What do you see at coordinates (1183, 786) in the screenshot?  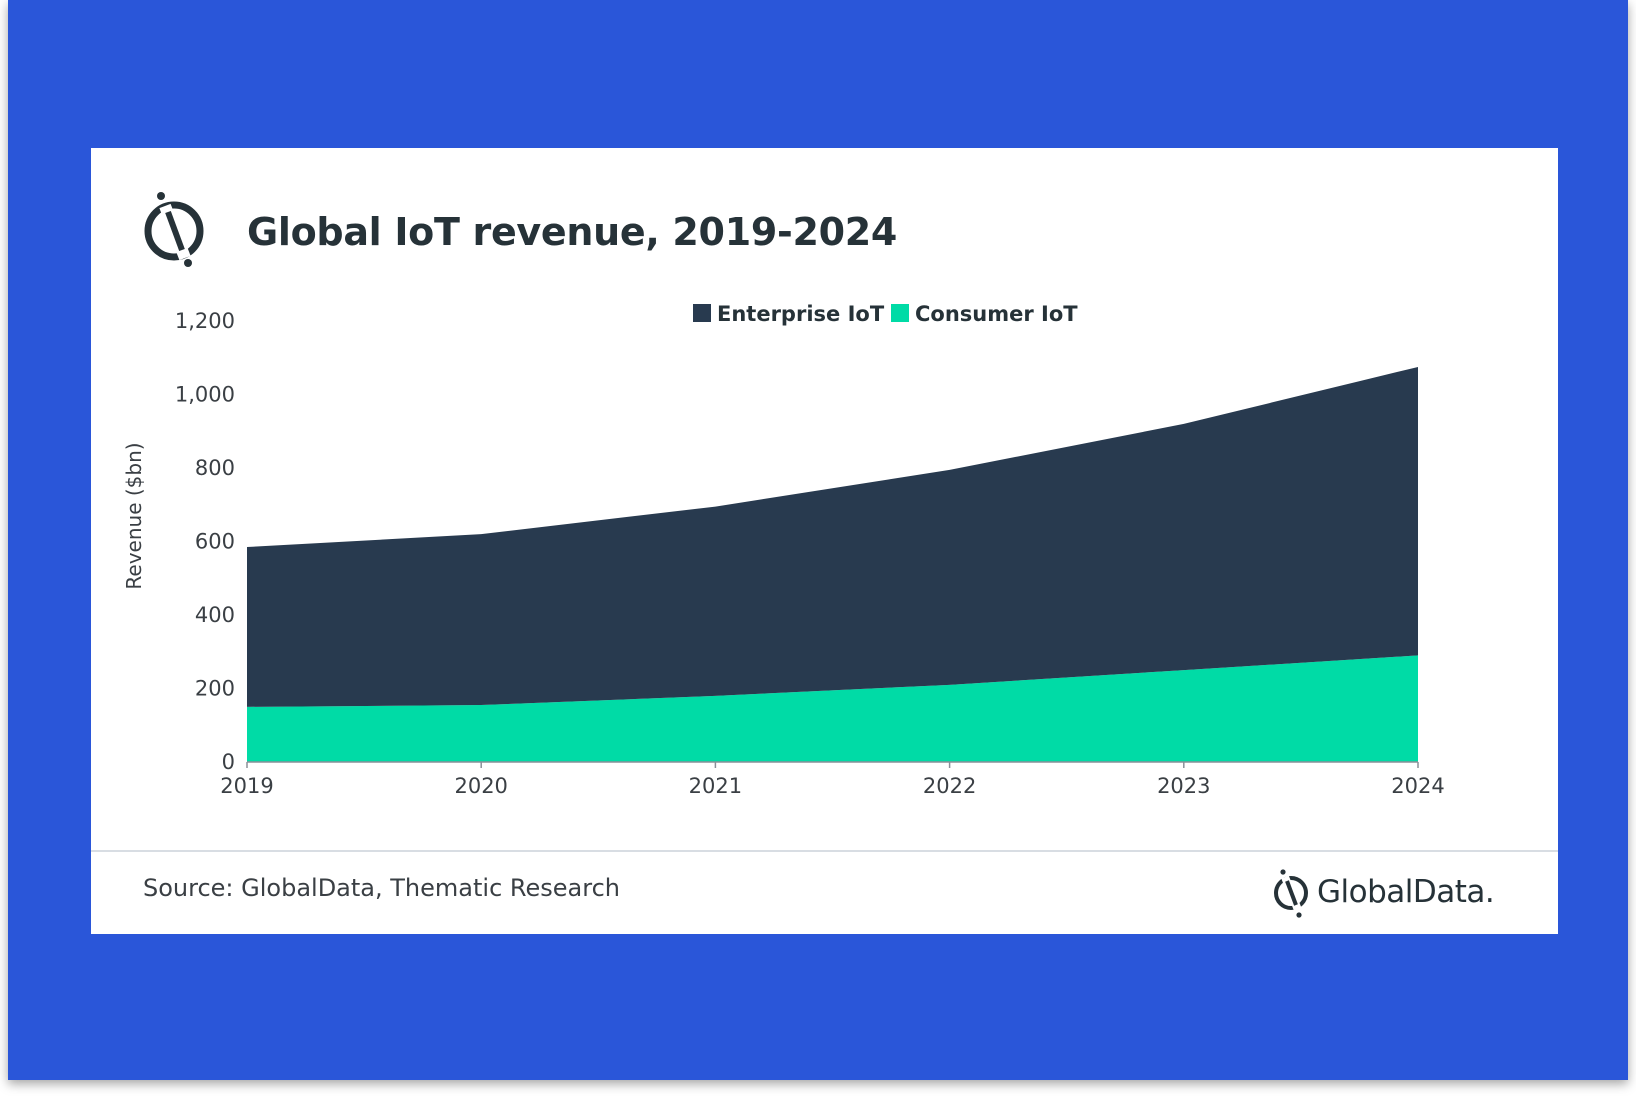 I see `x-tick-label: 2023` at bounding box center [1183, 786].